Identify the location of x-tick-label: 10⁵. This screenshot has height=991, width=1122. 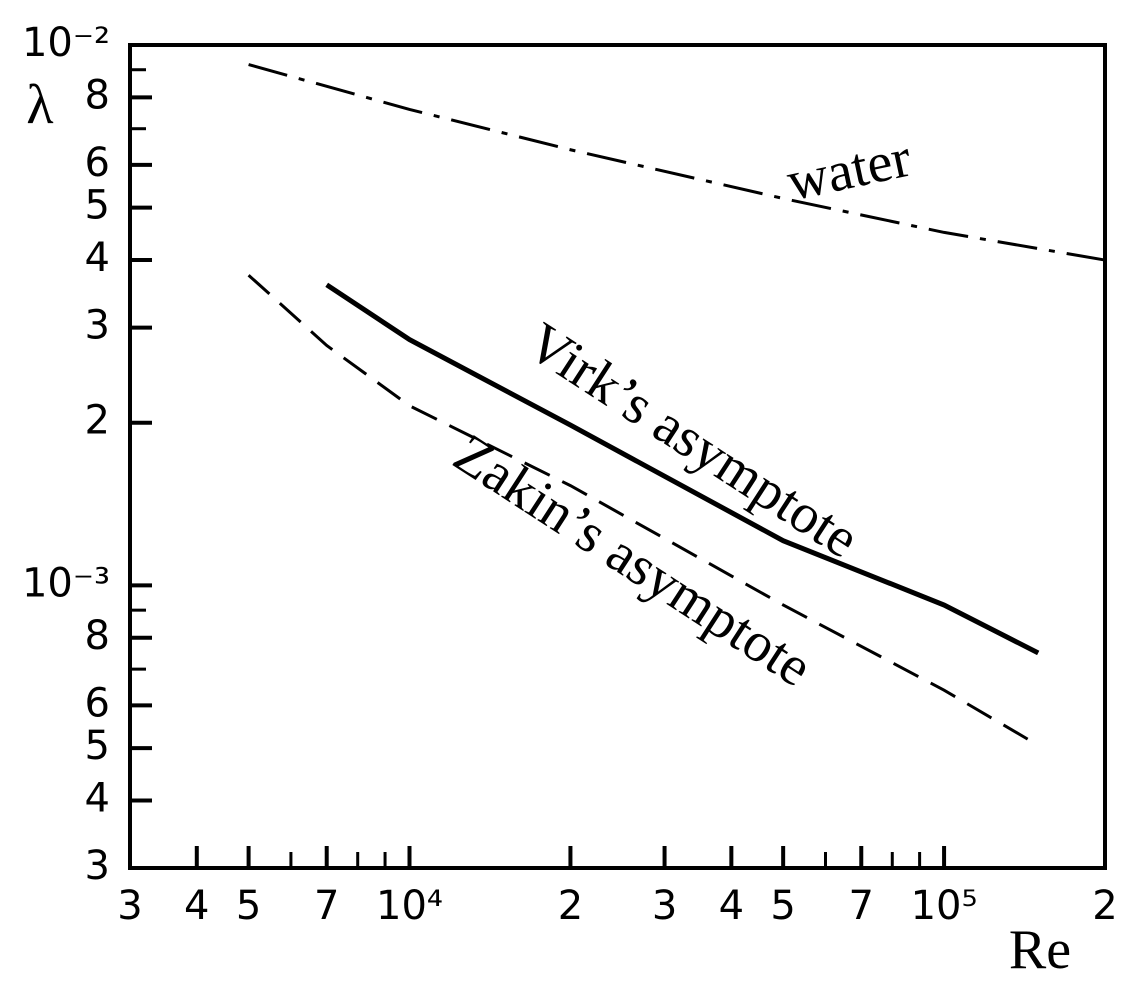
(944, 906).